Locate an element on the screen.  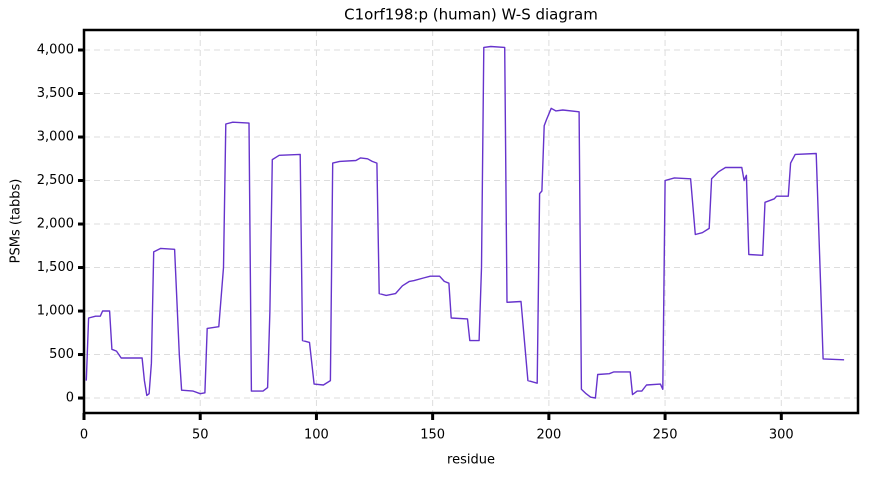
y-tick-label: 1,000 is located at coordinates (55, 311).